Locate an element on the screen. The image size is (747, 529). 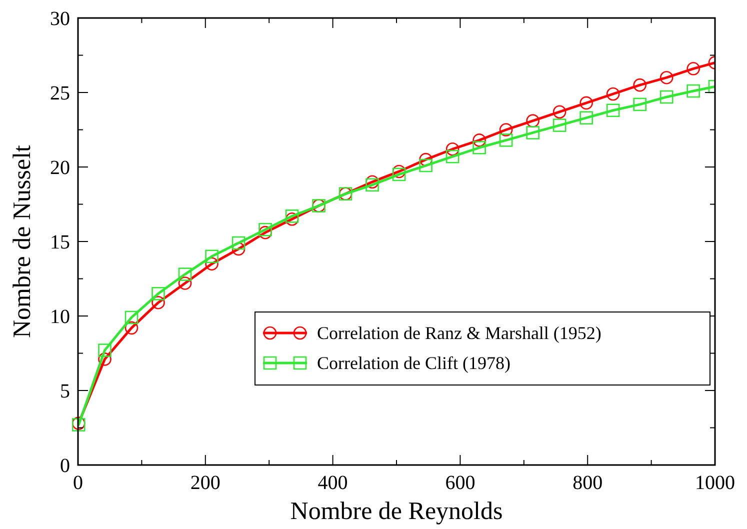
x-tick-label: 200 is located at coordinates (205, 483).